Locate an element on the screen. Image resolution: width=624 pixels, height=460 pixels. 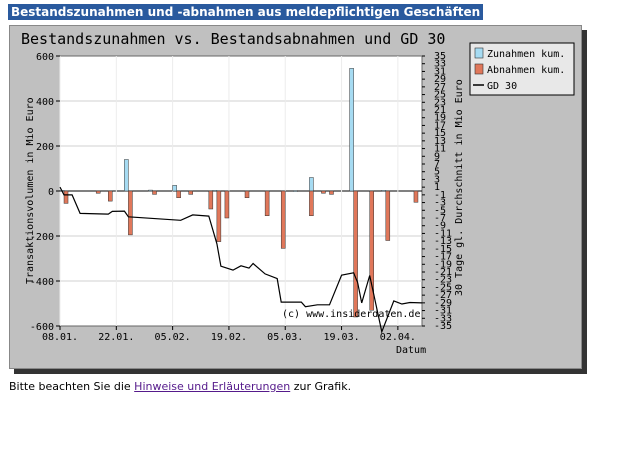
footer-note-suffix: zur Grafik. is located at coordinates (321, 386).